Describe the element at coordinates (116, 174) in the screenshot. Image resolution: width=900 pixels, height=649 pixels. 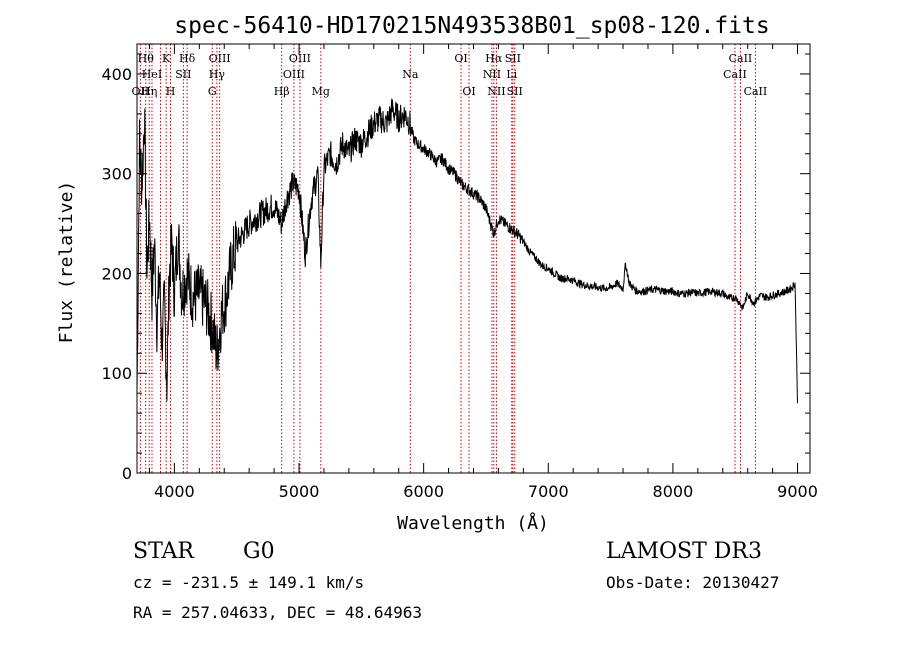
I see `y-tick-label: 300` at that location.